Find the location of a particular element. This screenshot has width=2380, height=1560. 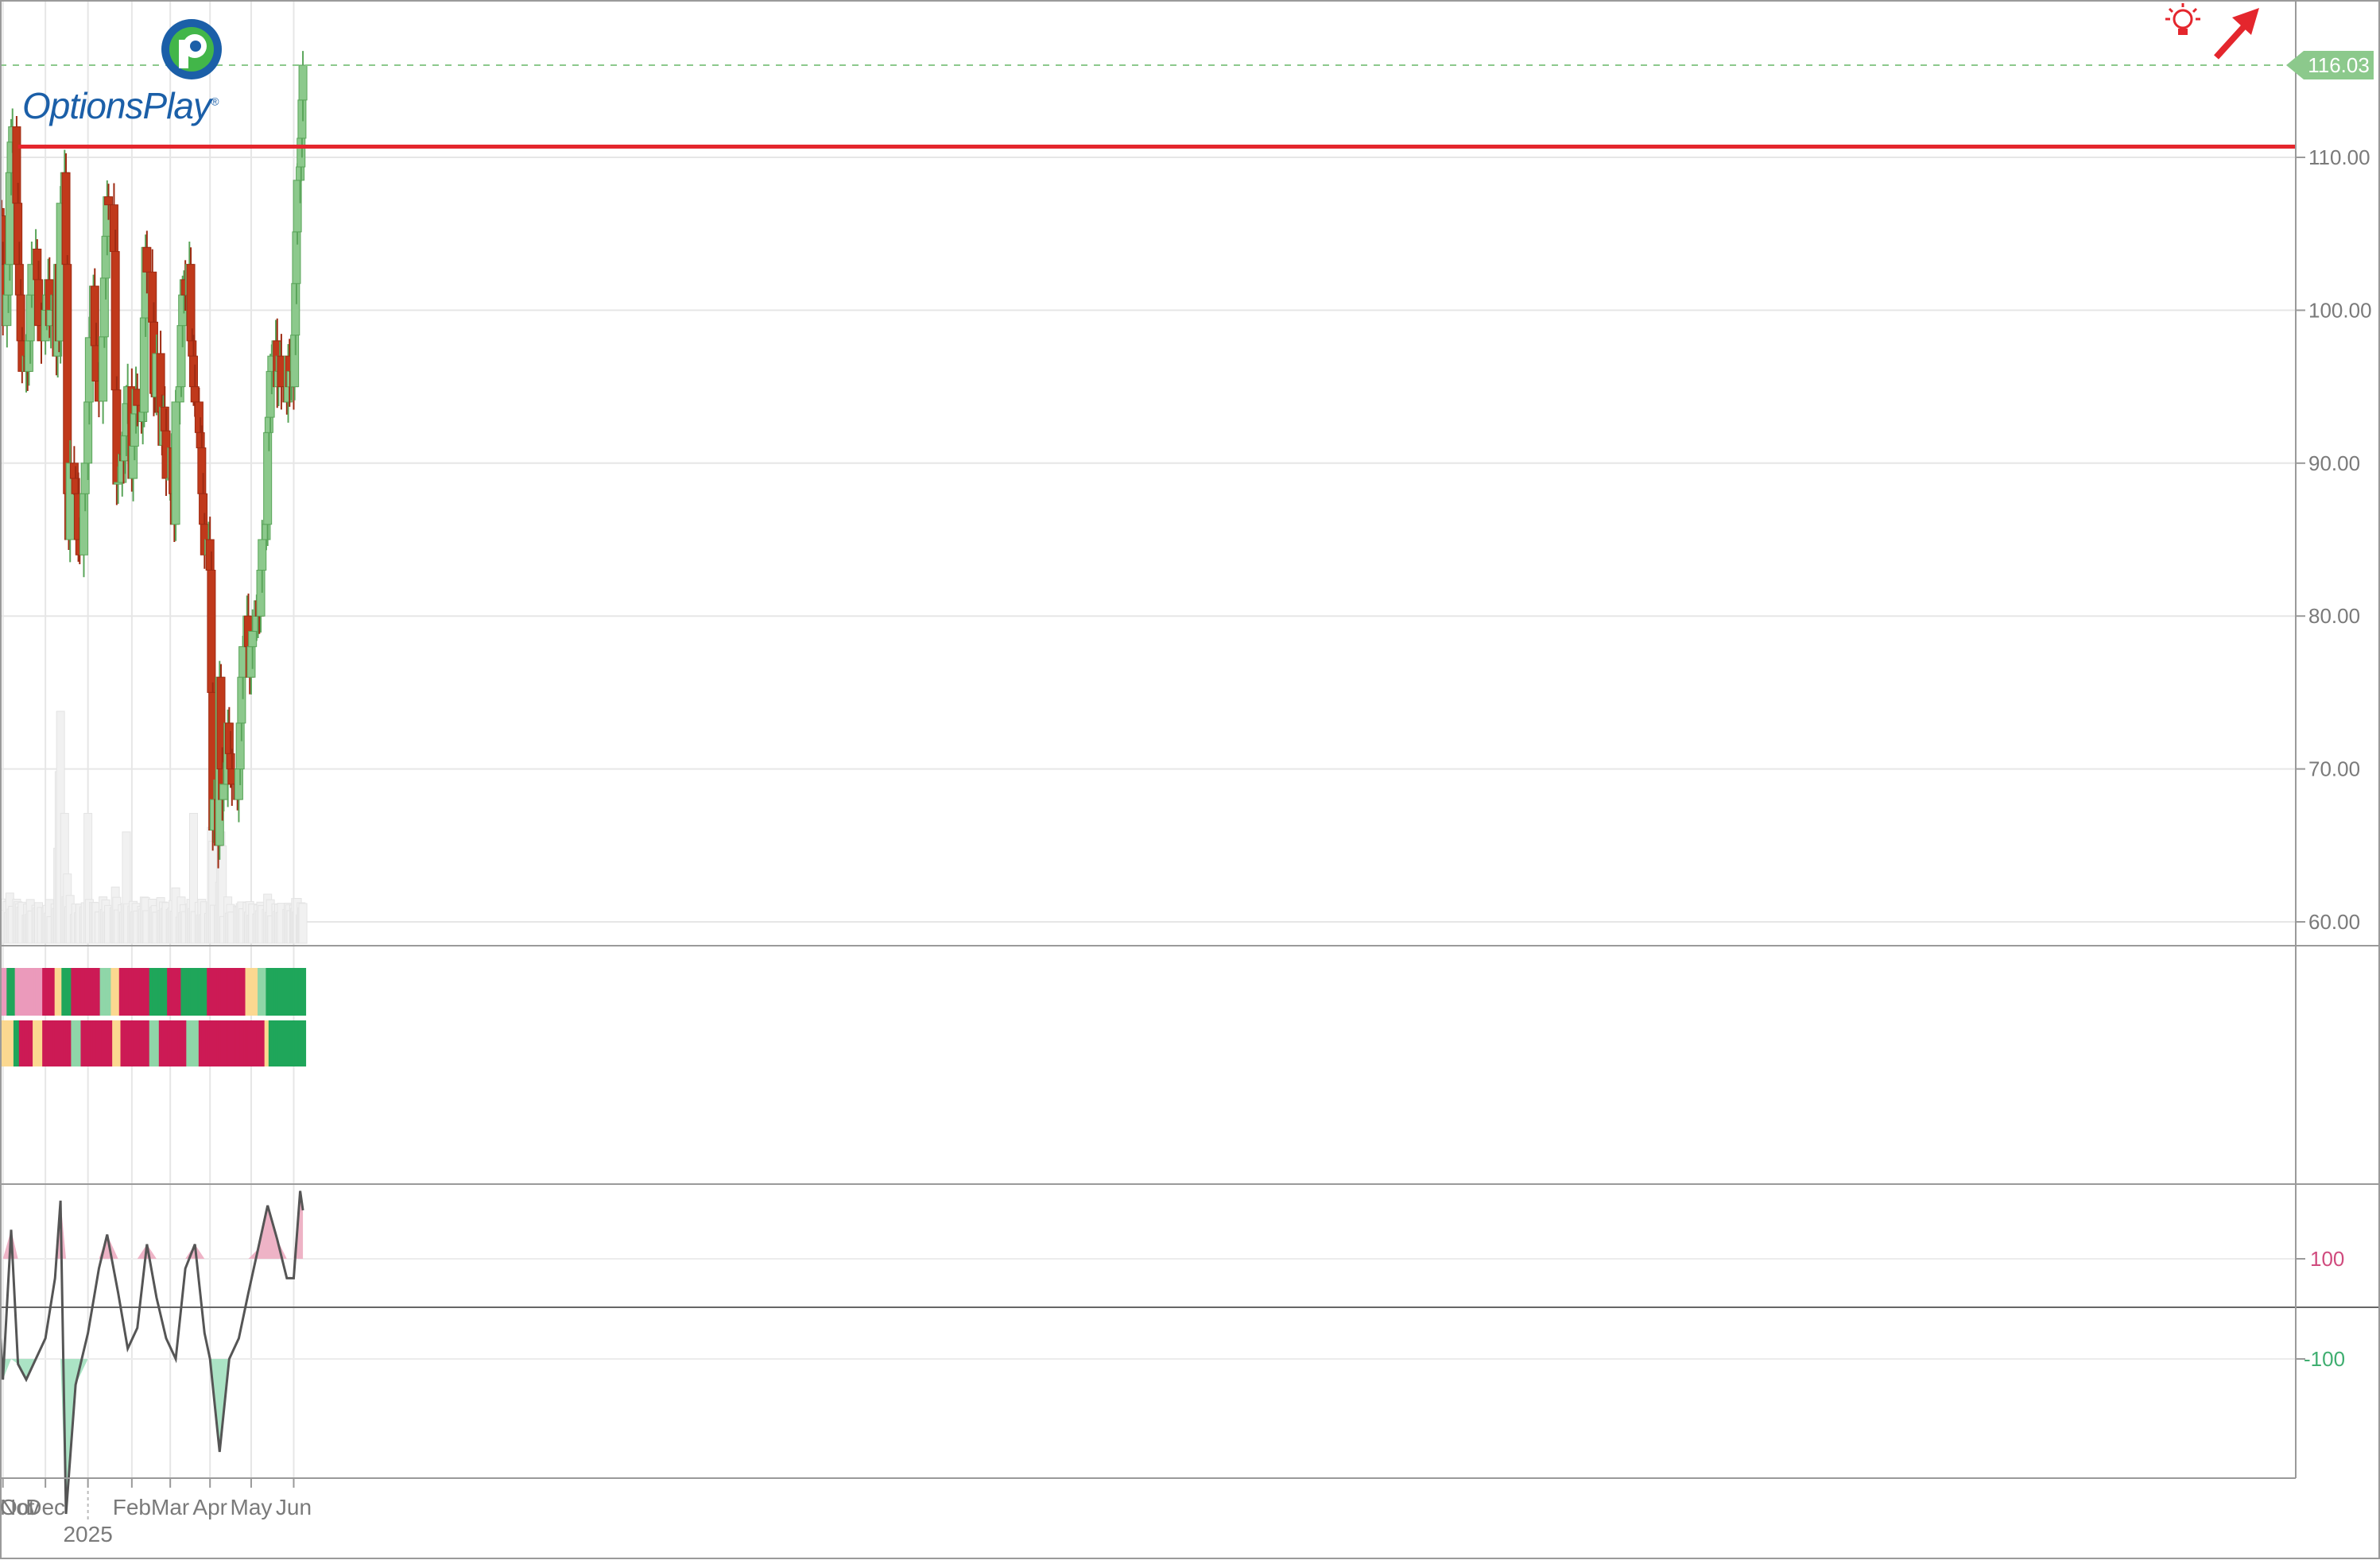

resistance-line is located at coordinates (1148, 106).